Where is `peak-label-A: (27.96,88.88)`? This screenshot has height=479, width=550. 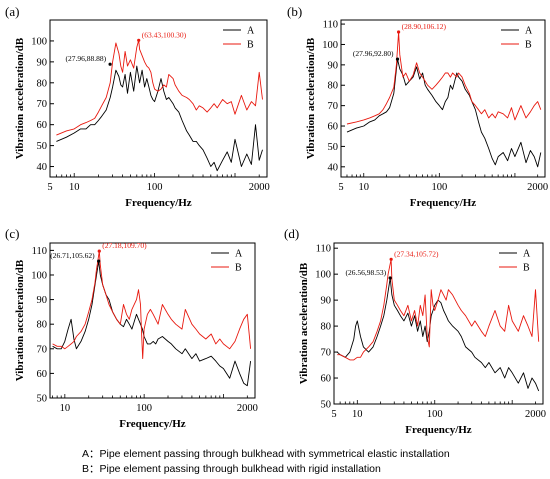
peak-label-A: (27.96,88.88) is located at coordinates (85, 58).